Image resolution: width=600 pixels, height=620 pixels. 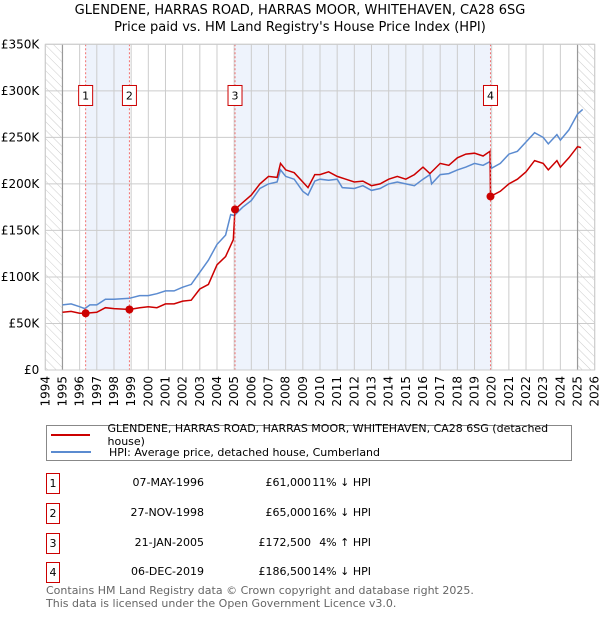 I want to click on x-tick-label: 2010, so click(x=320, y=391).